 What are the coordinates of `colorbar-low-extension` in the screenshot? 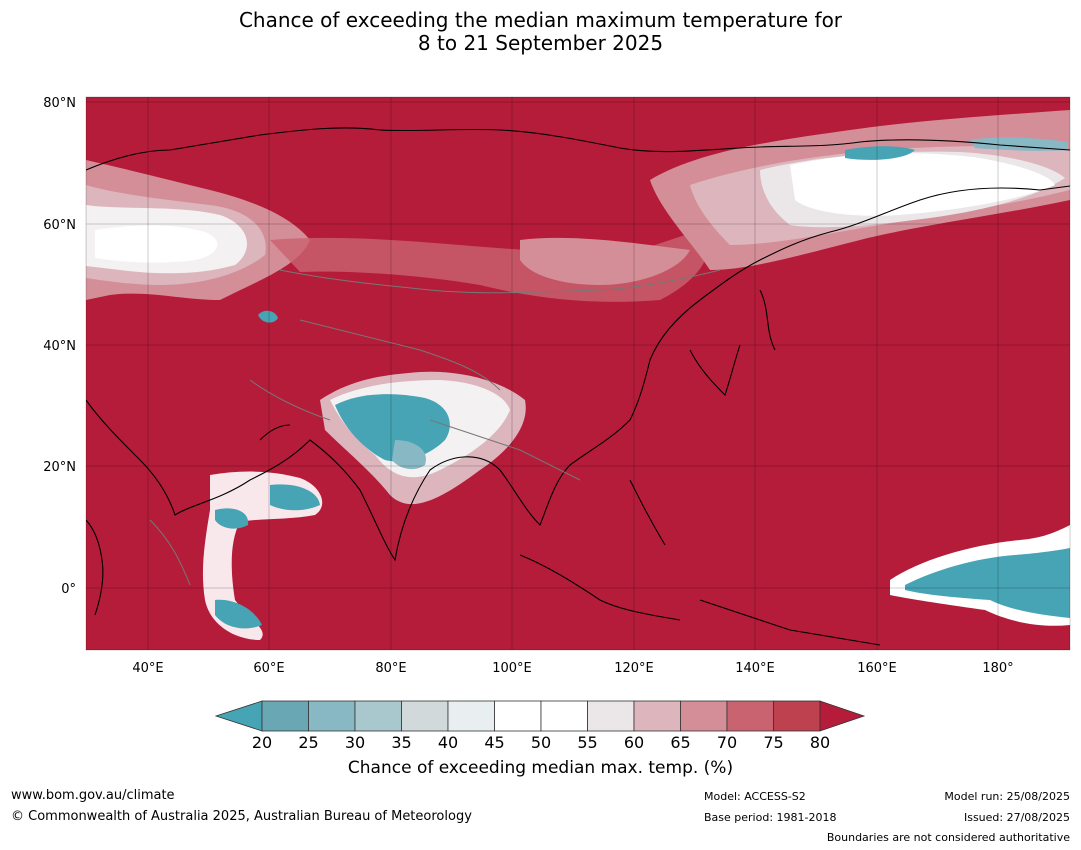 It's located at (238, 716).